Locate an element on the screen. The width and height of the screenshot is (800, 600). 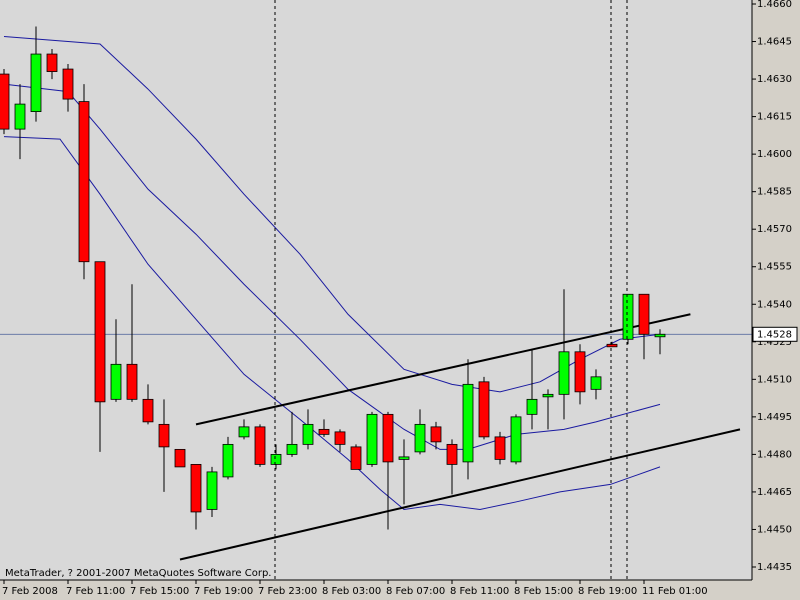
x-tick-label: 7 Feb 23:00 is located at coordinates (287, 591).